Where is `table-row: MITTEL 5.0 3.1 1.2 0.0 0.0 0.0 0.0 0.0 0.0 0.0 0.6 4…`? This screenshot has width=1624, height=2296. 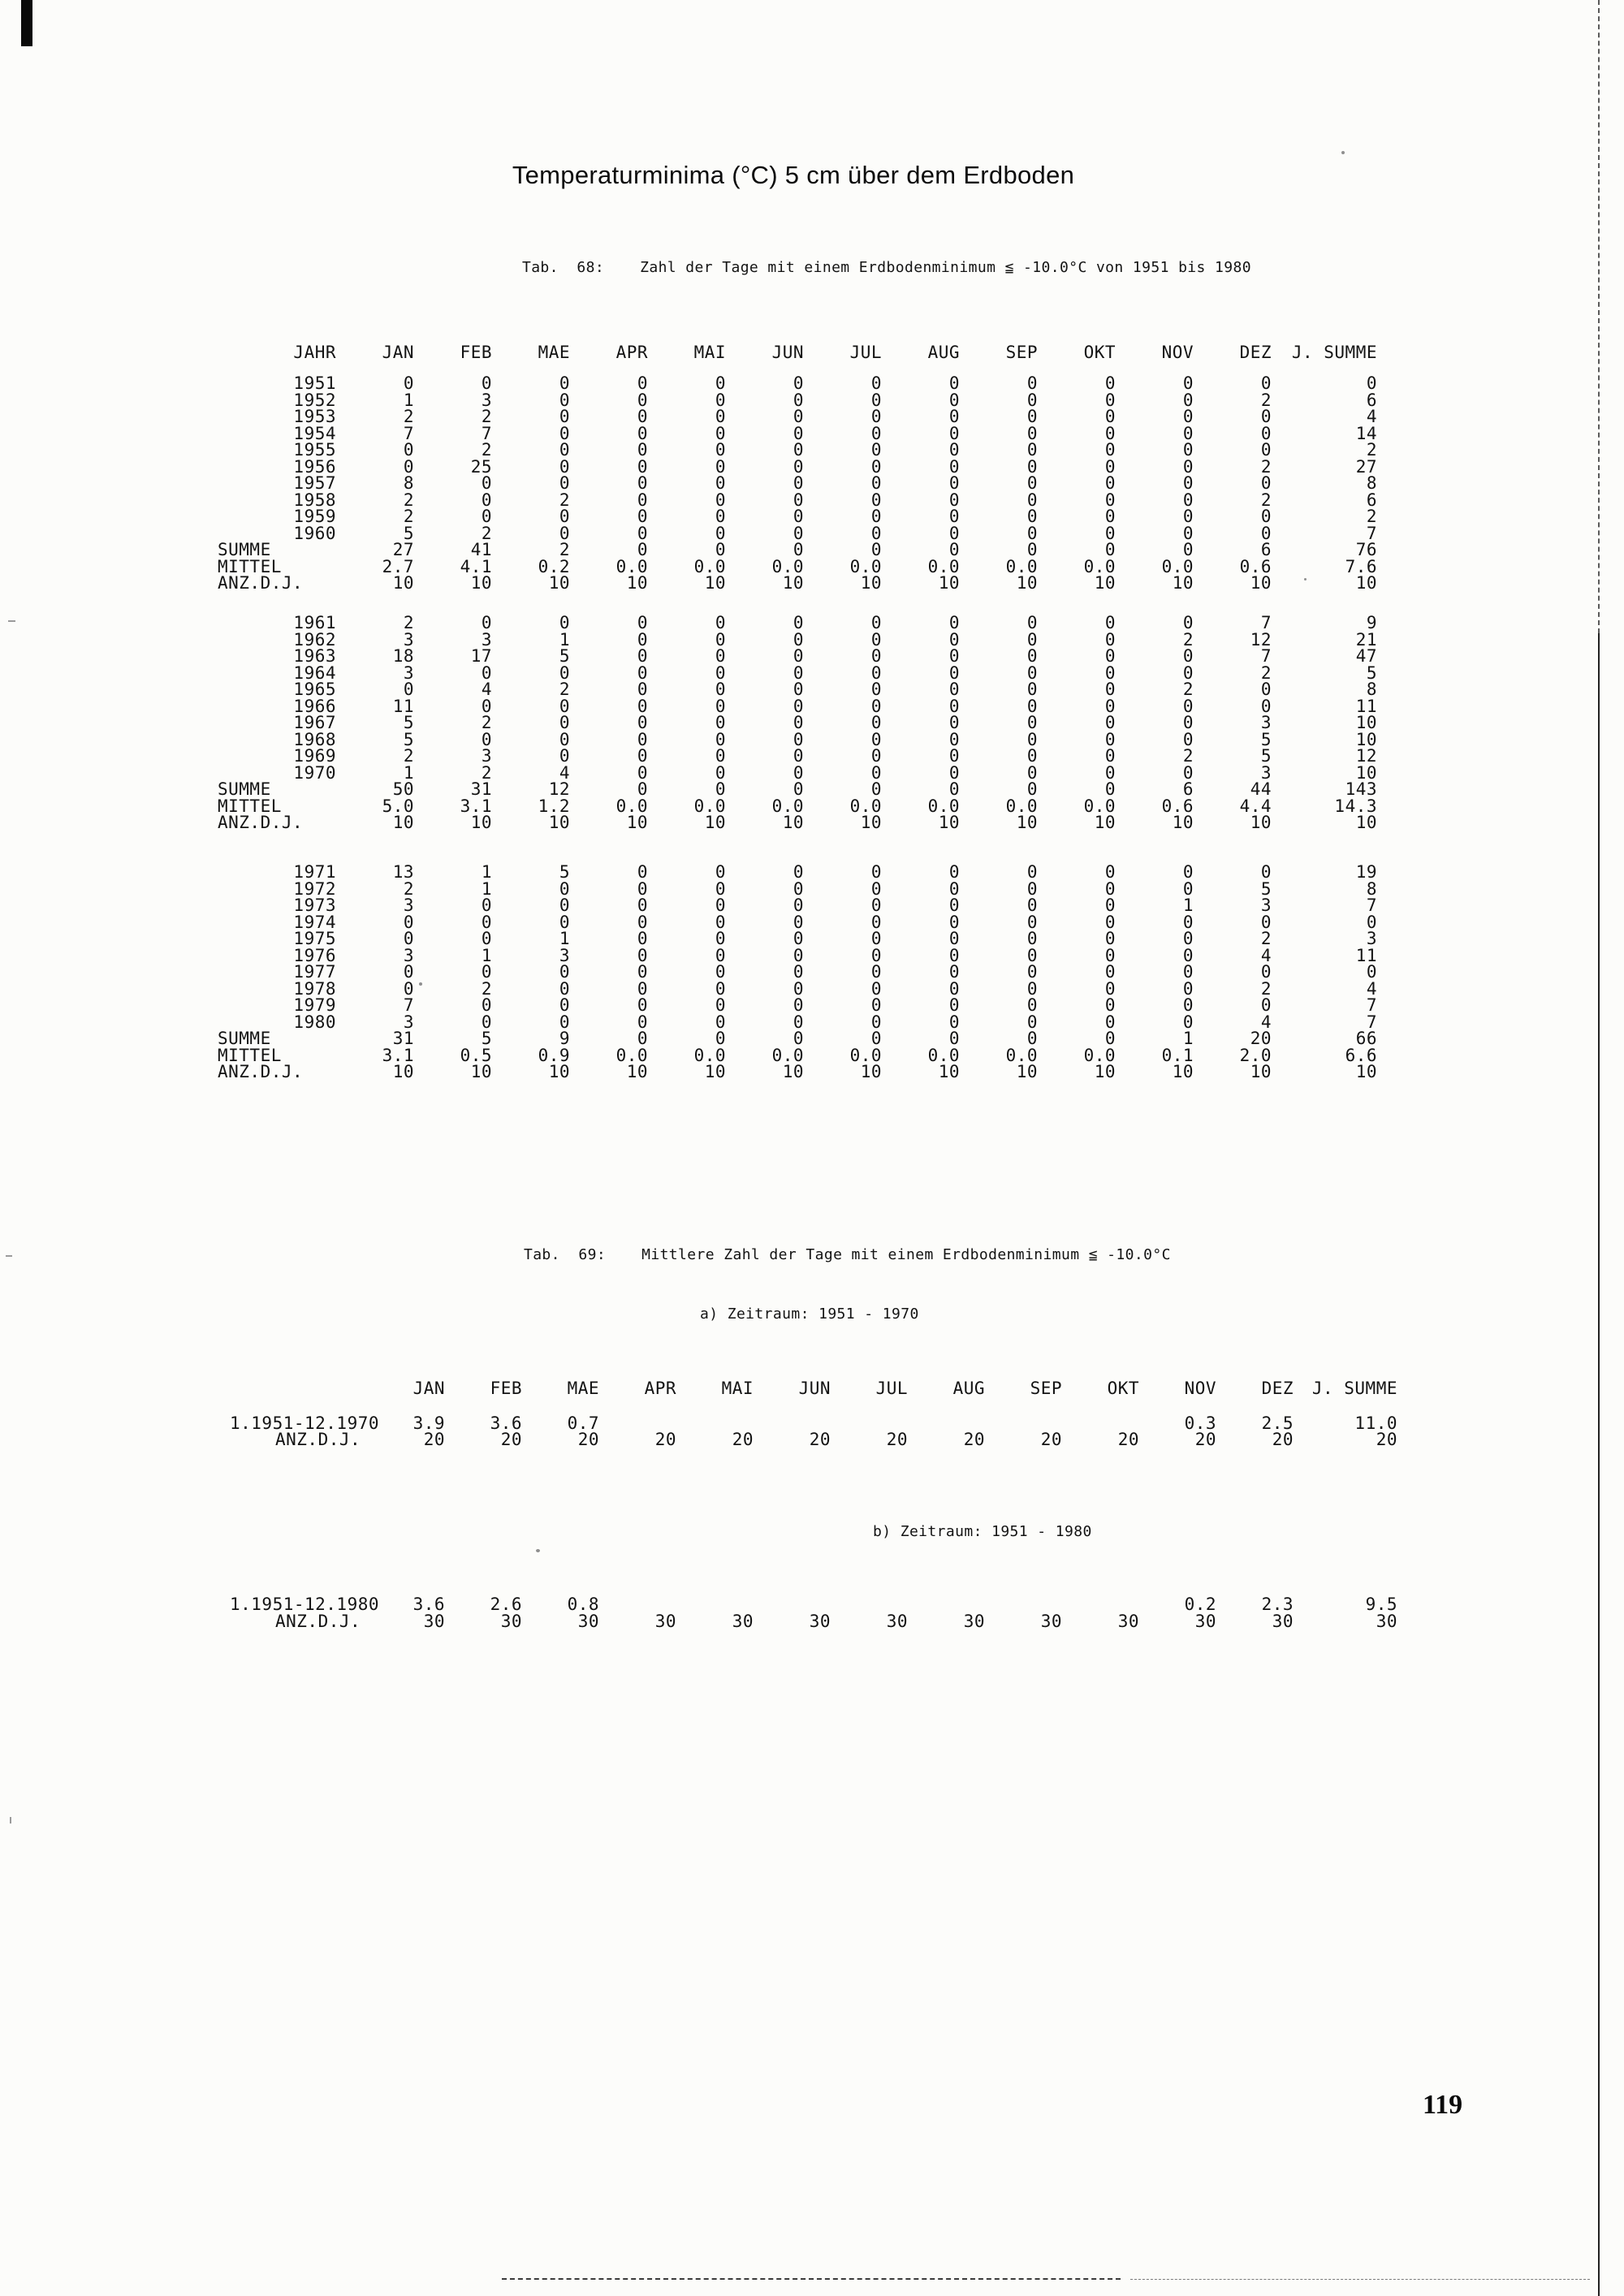 table-row: MITTEL 5.0 3.1 1.2 0.0 0.0 0.0 0.0 0.0 0.0 0.0 0.6 4… is located at coordinates (798, 806).